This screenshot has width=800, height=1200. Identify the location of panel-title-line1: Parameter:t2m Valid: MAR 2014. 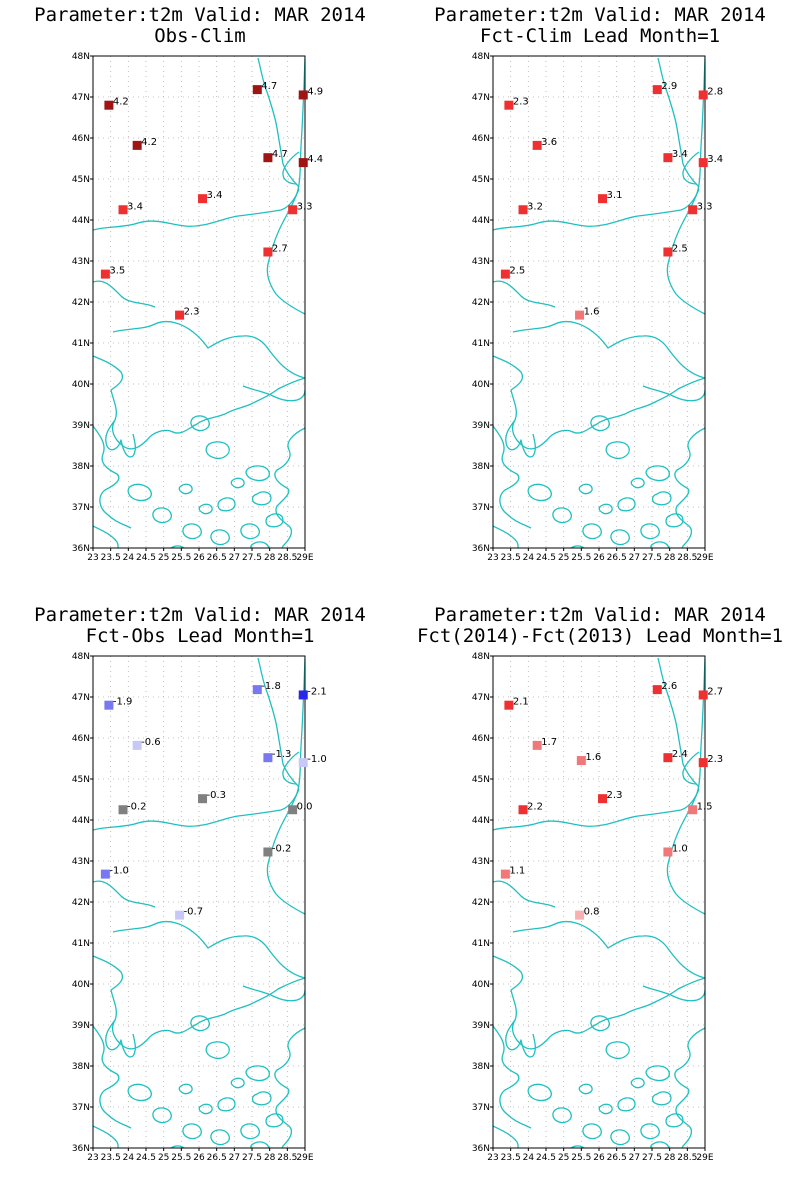
(200, 15).